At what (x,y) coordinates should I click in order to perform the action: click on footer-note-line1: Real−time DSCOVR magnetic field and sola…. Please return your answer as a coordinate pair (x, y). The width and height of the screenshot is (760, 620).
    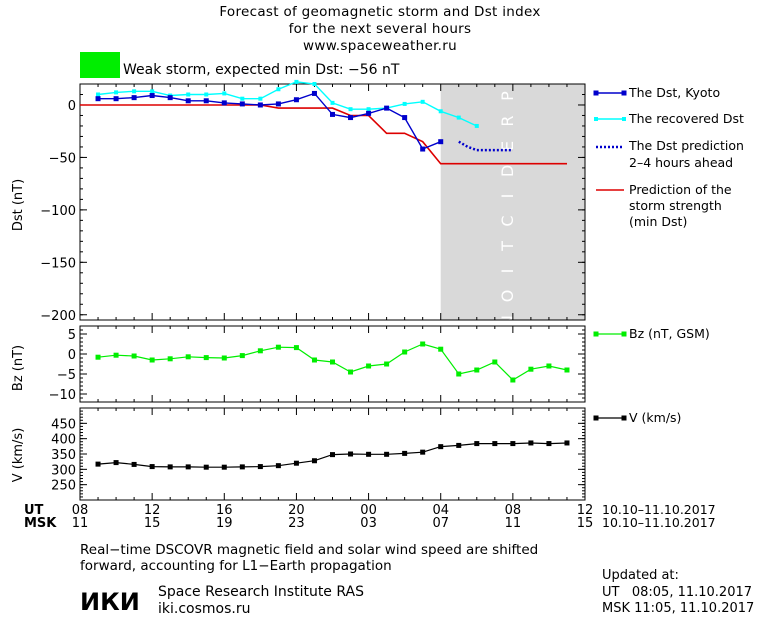
    Looking at the image, I should click on (309, 550).